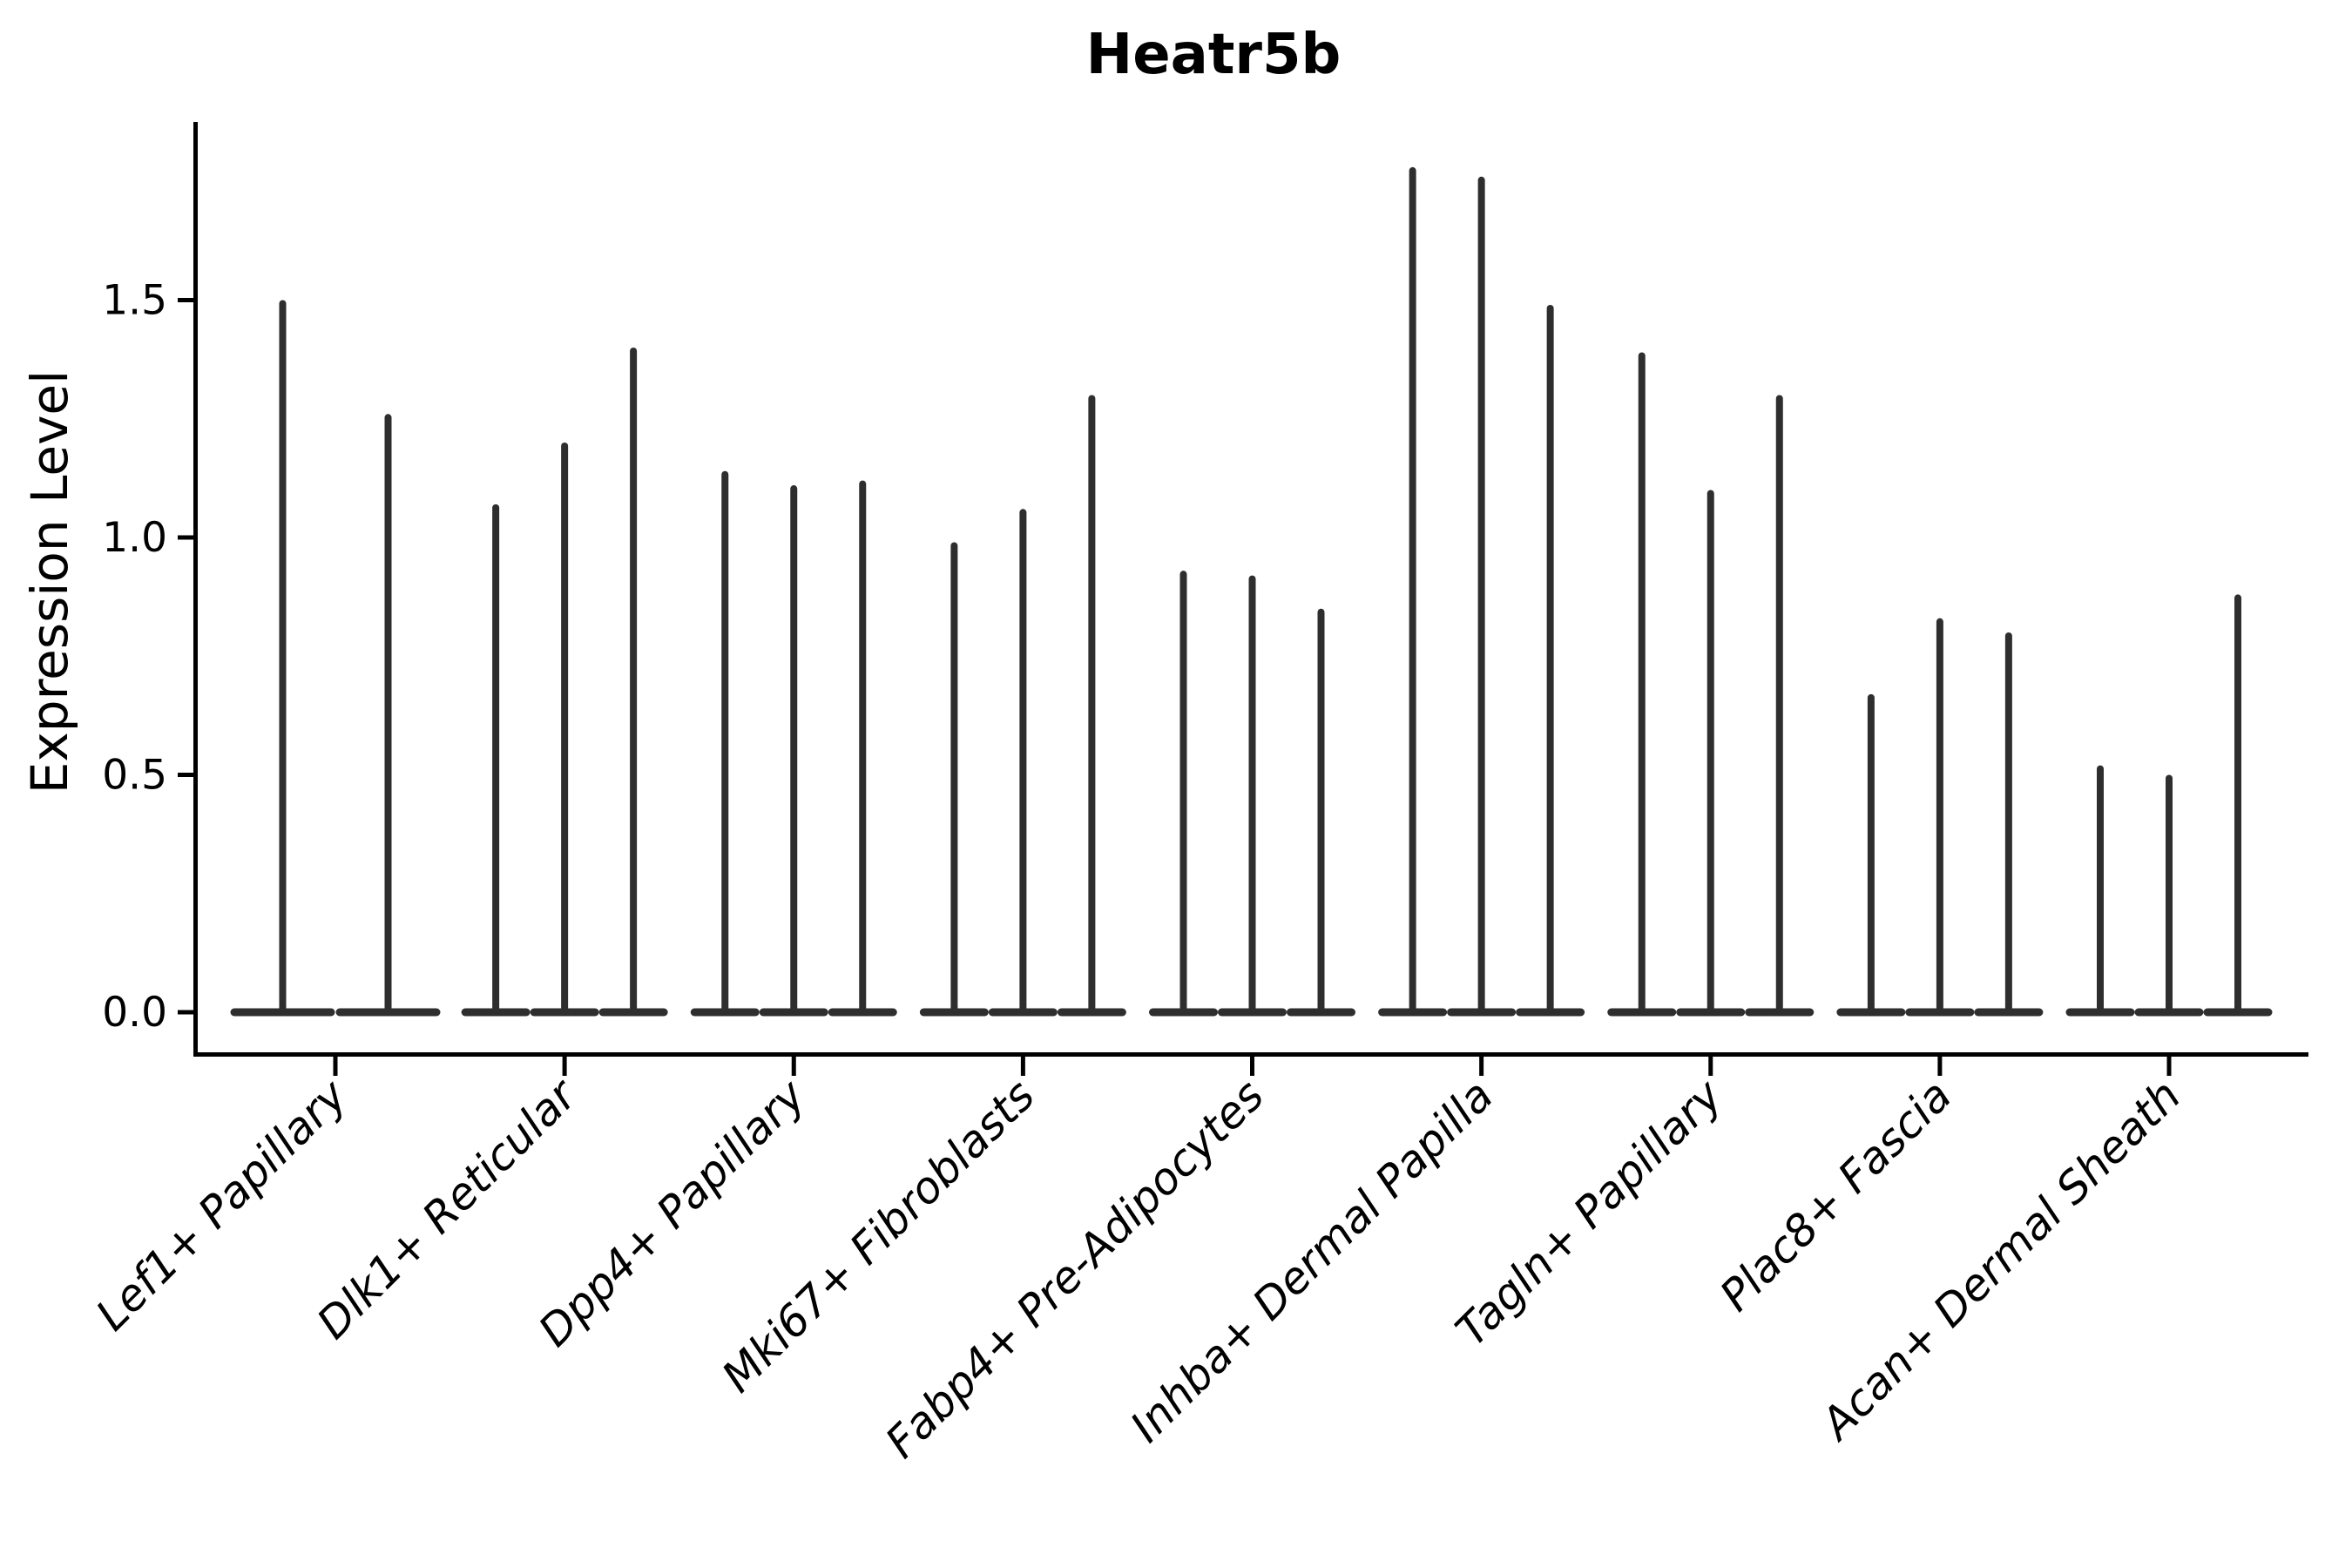 The width and height of the screenshot is (2352, 1568). What do you see at coordinates (1312, 1260) in the screenshot?
I see `x-tick-label: Inhba+ Dermal Papilla` at bounding box center [1312, 1260].